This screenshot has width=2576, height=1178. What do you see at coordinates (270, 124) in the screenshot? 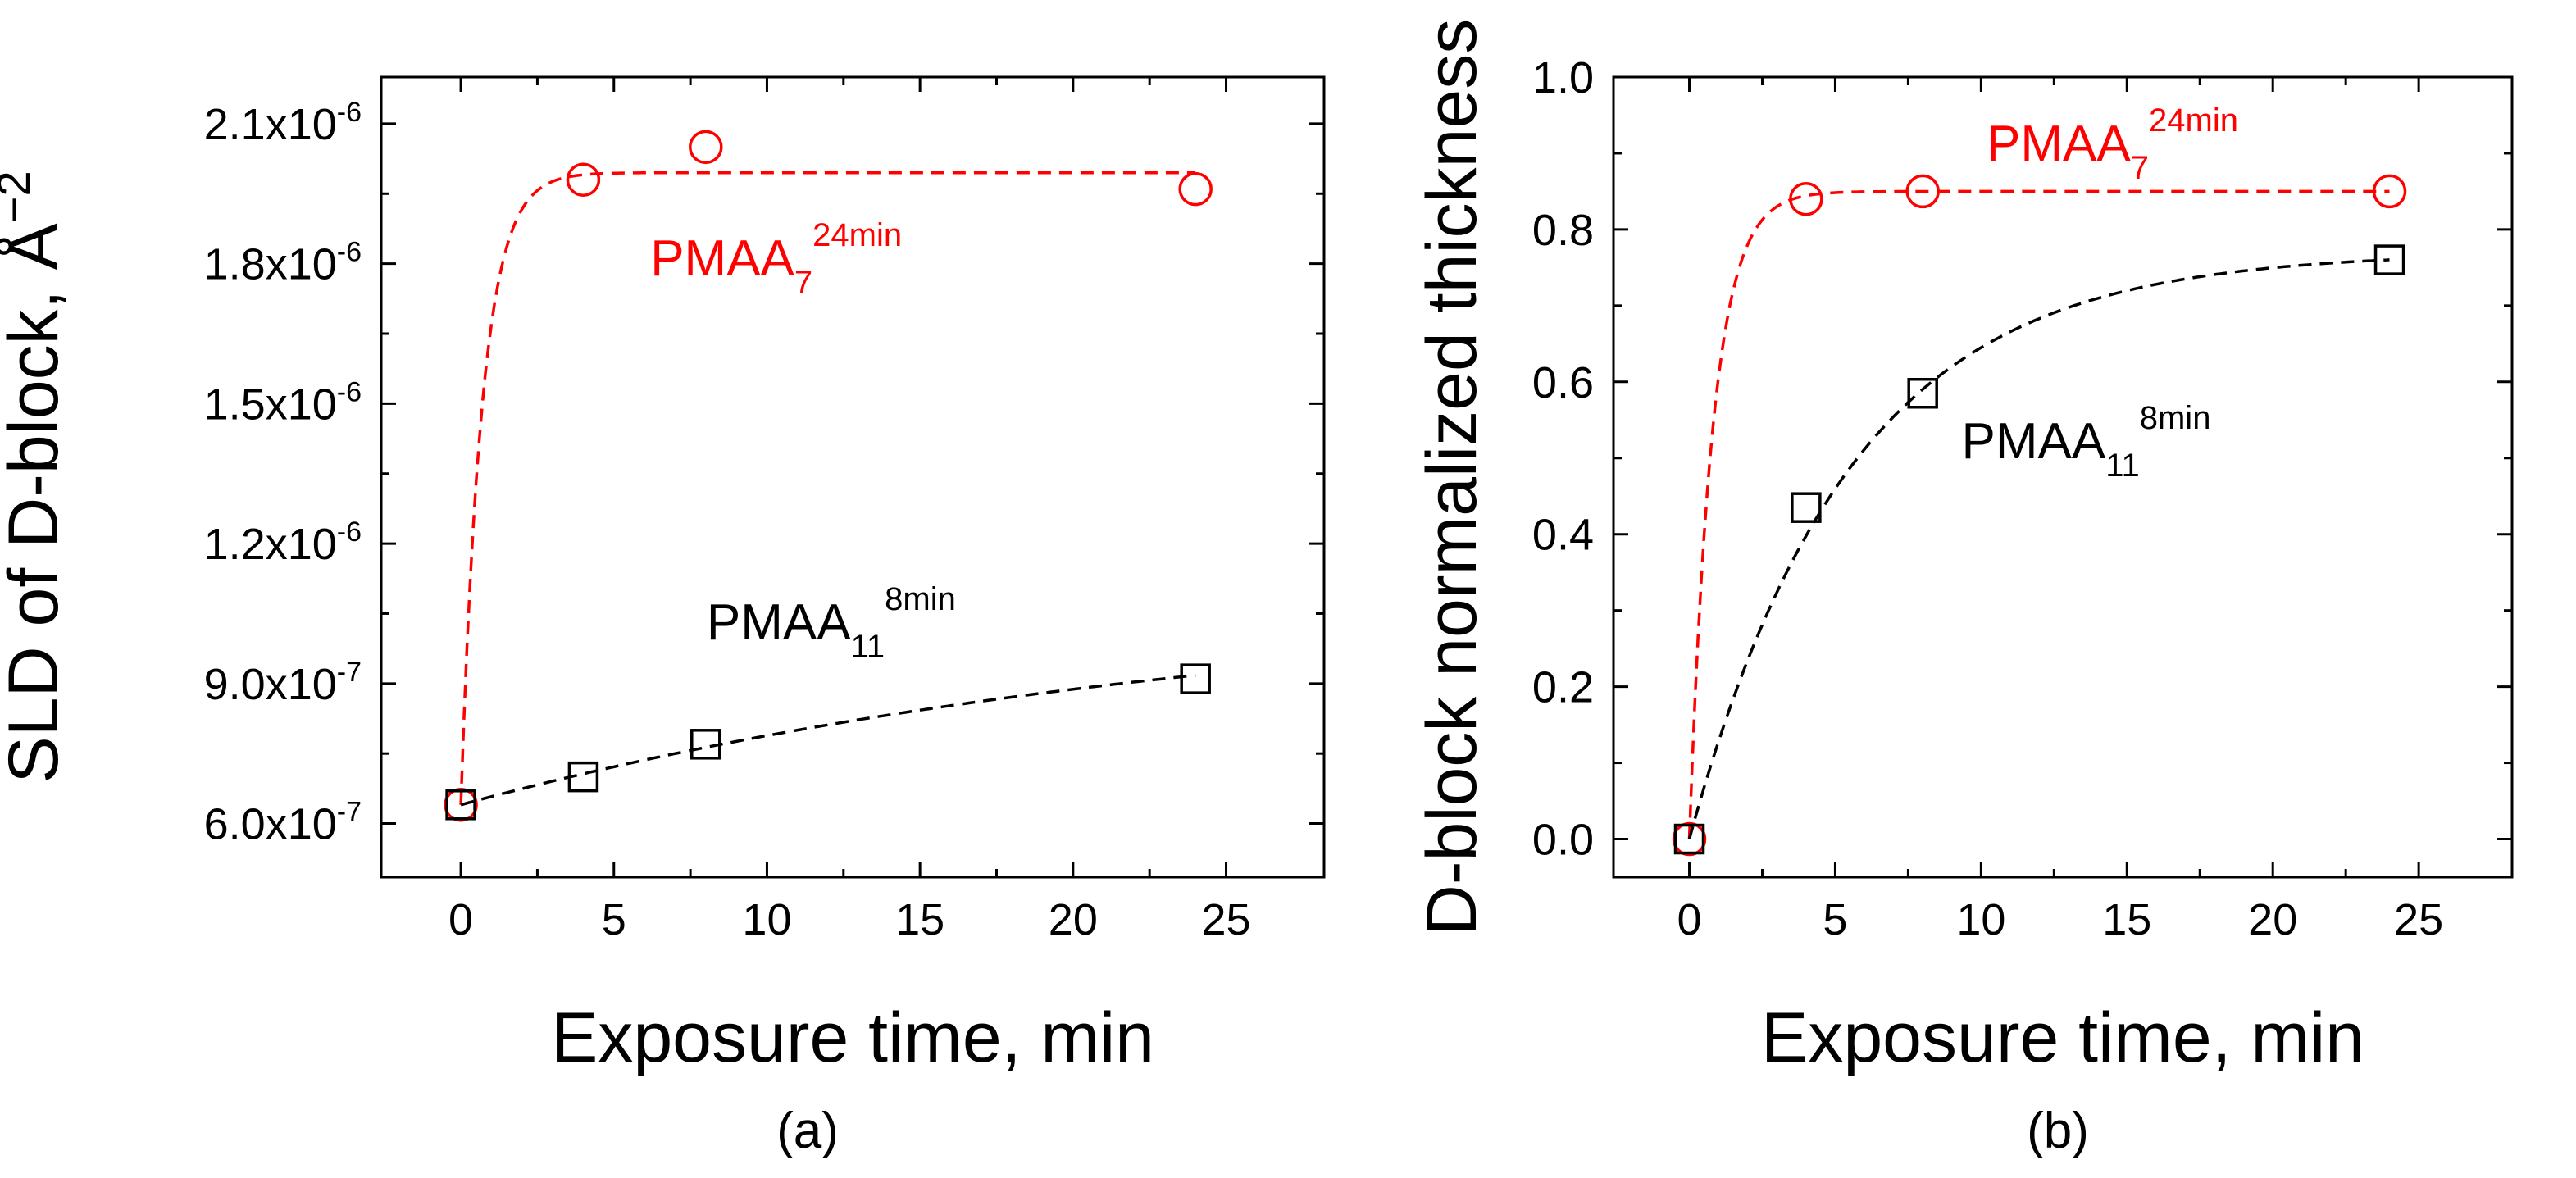
I see `y-tick-label-base: 2.1x10` at bounding box center [270, 124].